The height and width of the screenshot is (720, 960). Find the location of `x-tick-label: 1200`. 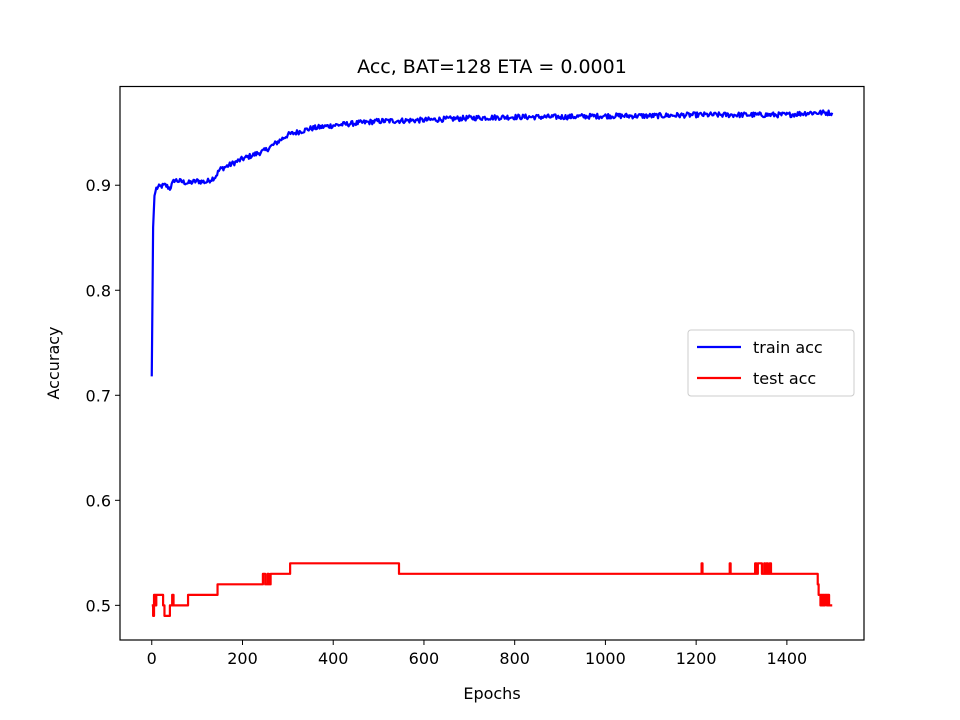

x-tick-label: 1200 is located at coordinates (696, 658).